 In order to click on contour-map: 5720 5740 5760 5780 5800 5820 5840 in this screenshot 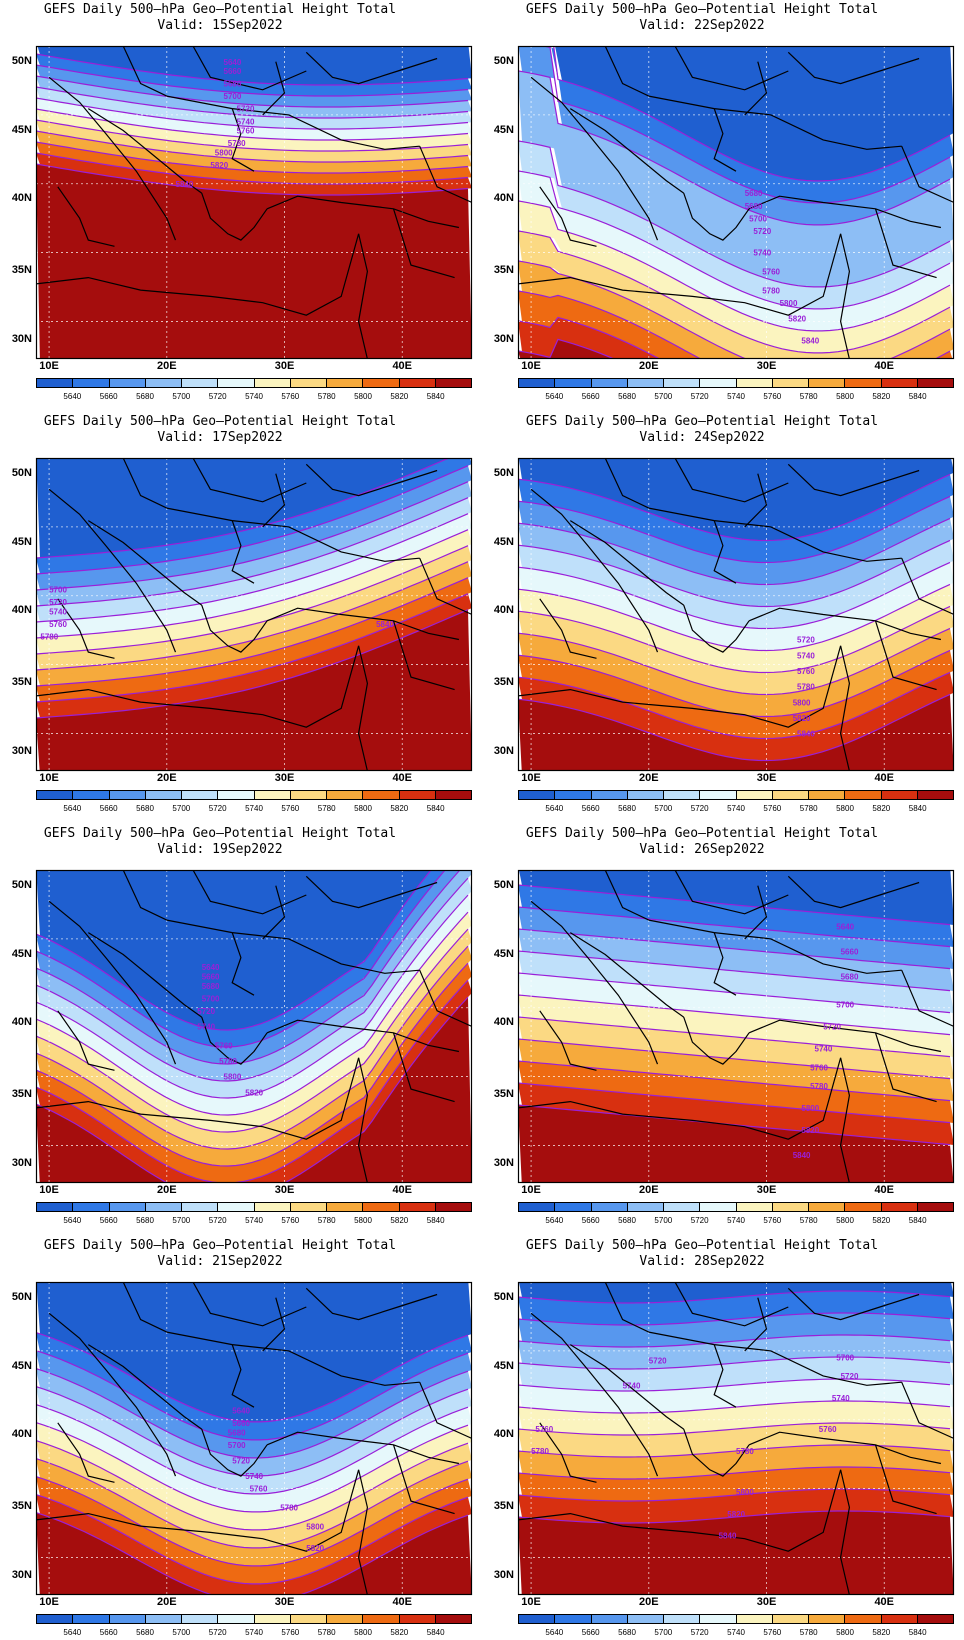, I will do `click(736, 614)`.